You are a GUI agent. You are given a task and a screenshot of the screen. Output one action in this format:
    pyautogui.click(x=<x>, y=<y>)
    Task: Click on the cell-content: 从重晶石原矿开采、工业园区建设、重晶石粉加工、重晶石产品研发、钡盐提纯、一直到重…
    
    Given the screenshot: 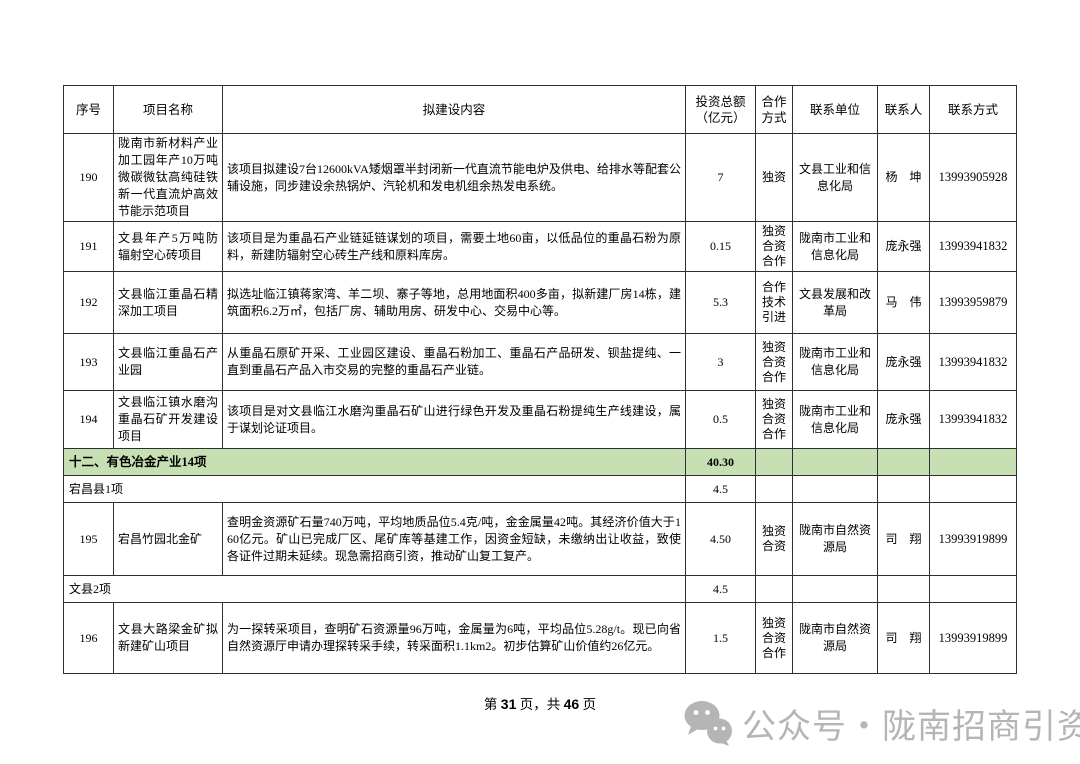 What is the action you would take?
    pyautogui.click(x=454, y=362)
    